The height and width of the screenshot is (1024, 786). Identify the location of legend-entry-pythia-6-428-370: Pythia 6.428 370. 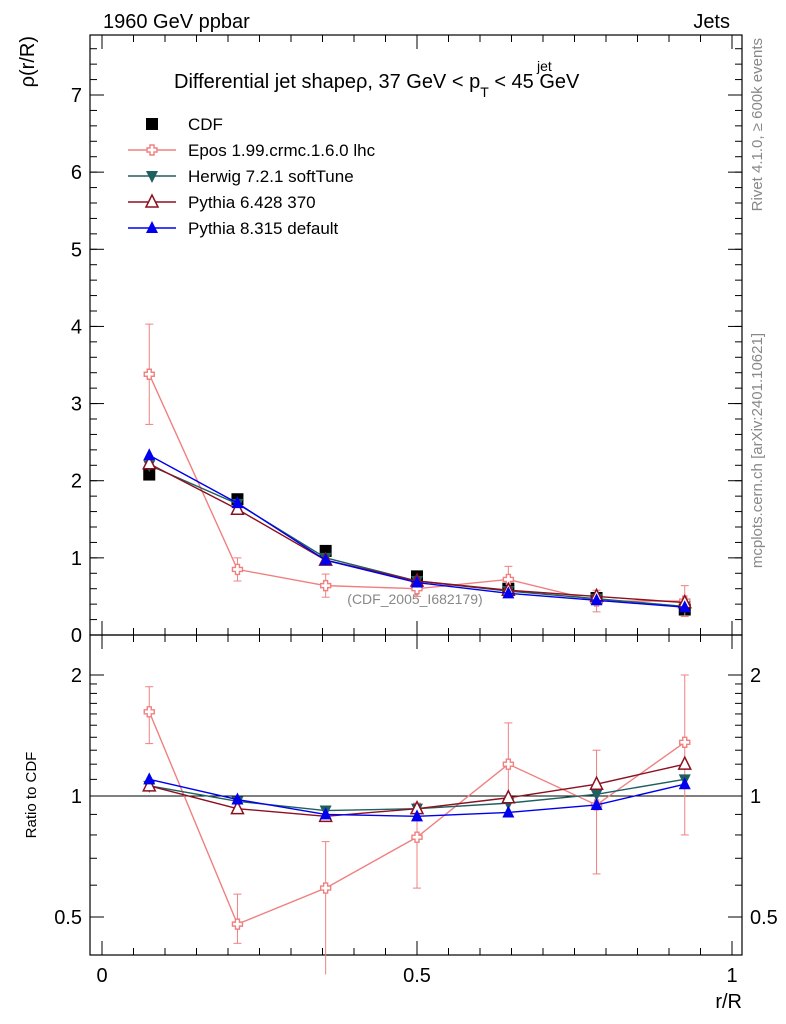
(222, 202).